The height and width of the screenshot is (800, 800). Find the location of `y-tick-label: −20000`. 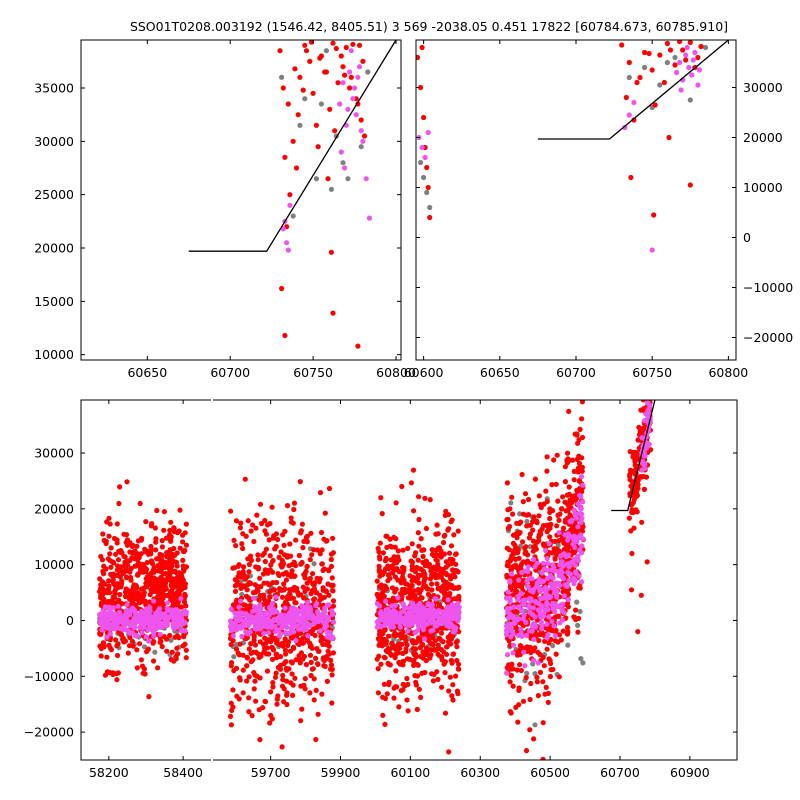

y-tick-label: −20000 is located at coordinates (49, 732).